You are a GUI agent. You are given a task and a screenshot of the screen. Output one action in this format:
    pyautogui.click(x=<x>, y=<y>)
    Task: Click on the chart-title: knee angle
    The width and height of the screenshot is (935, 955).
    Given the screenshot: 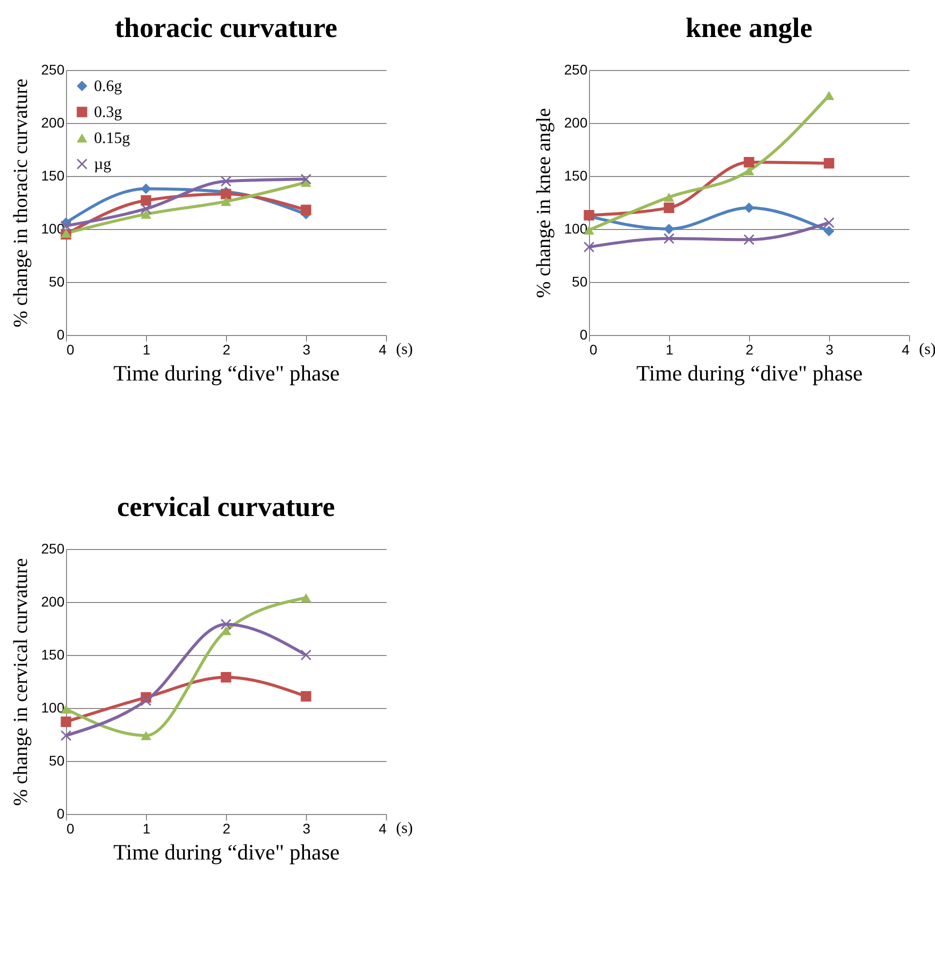 What is the action you would take?
    pyautogui.click(x=749, y=28)
    